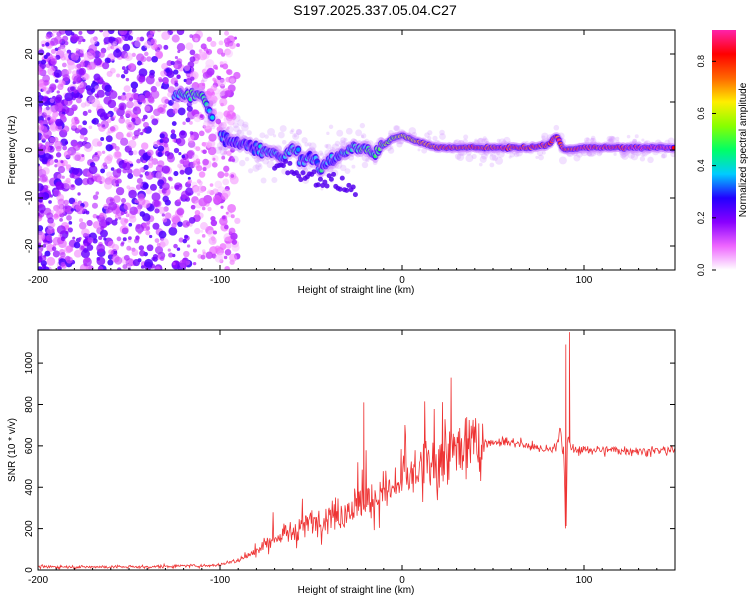 The height and width of the screenshot is (600, 750). Describe the element at coordinates (29, 404) in the screenshot. I see `y-tick-label: 800` at that location.